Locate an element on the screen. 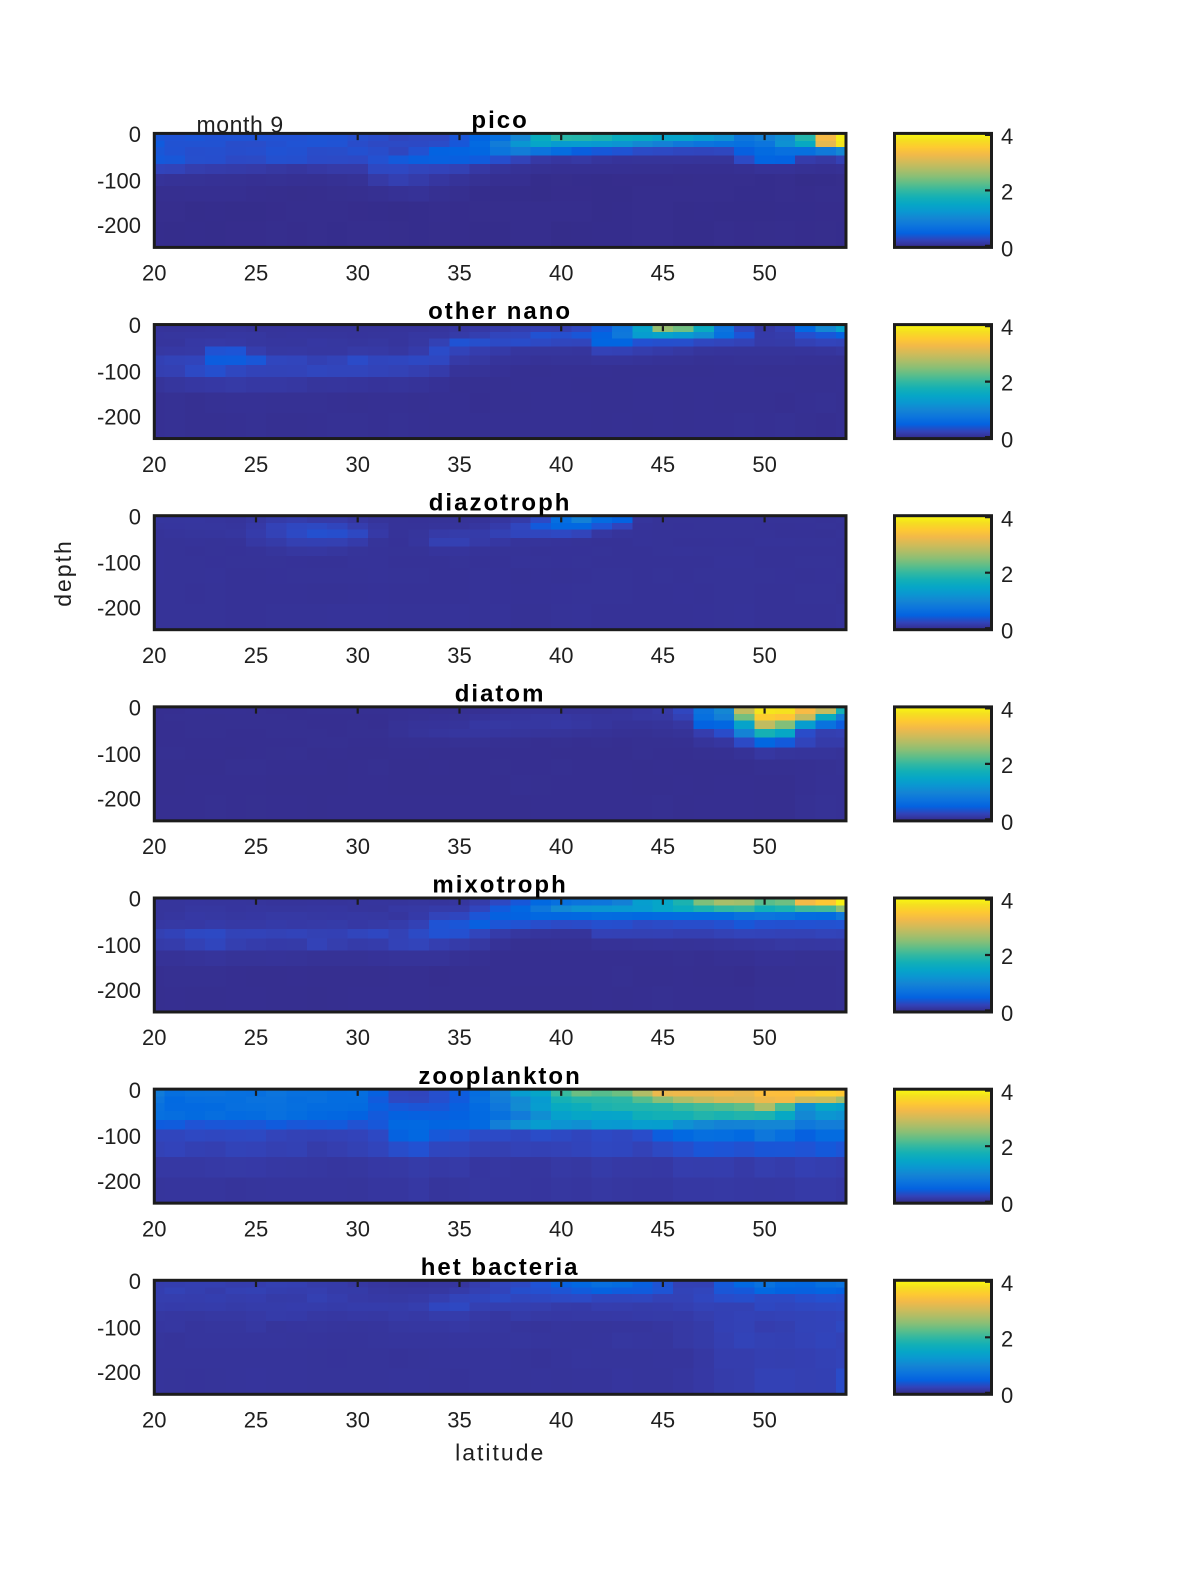  svg-text: diazotroph is located at coordinates (500, 502).